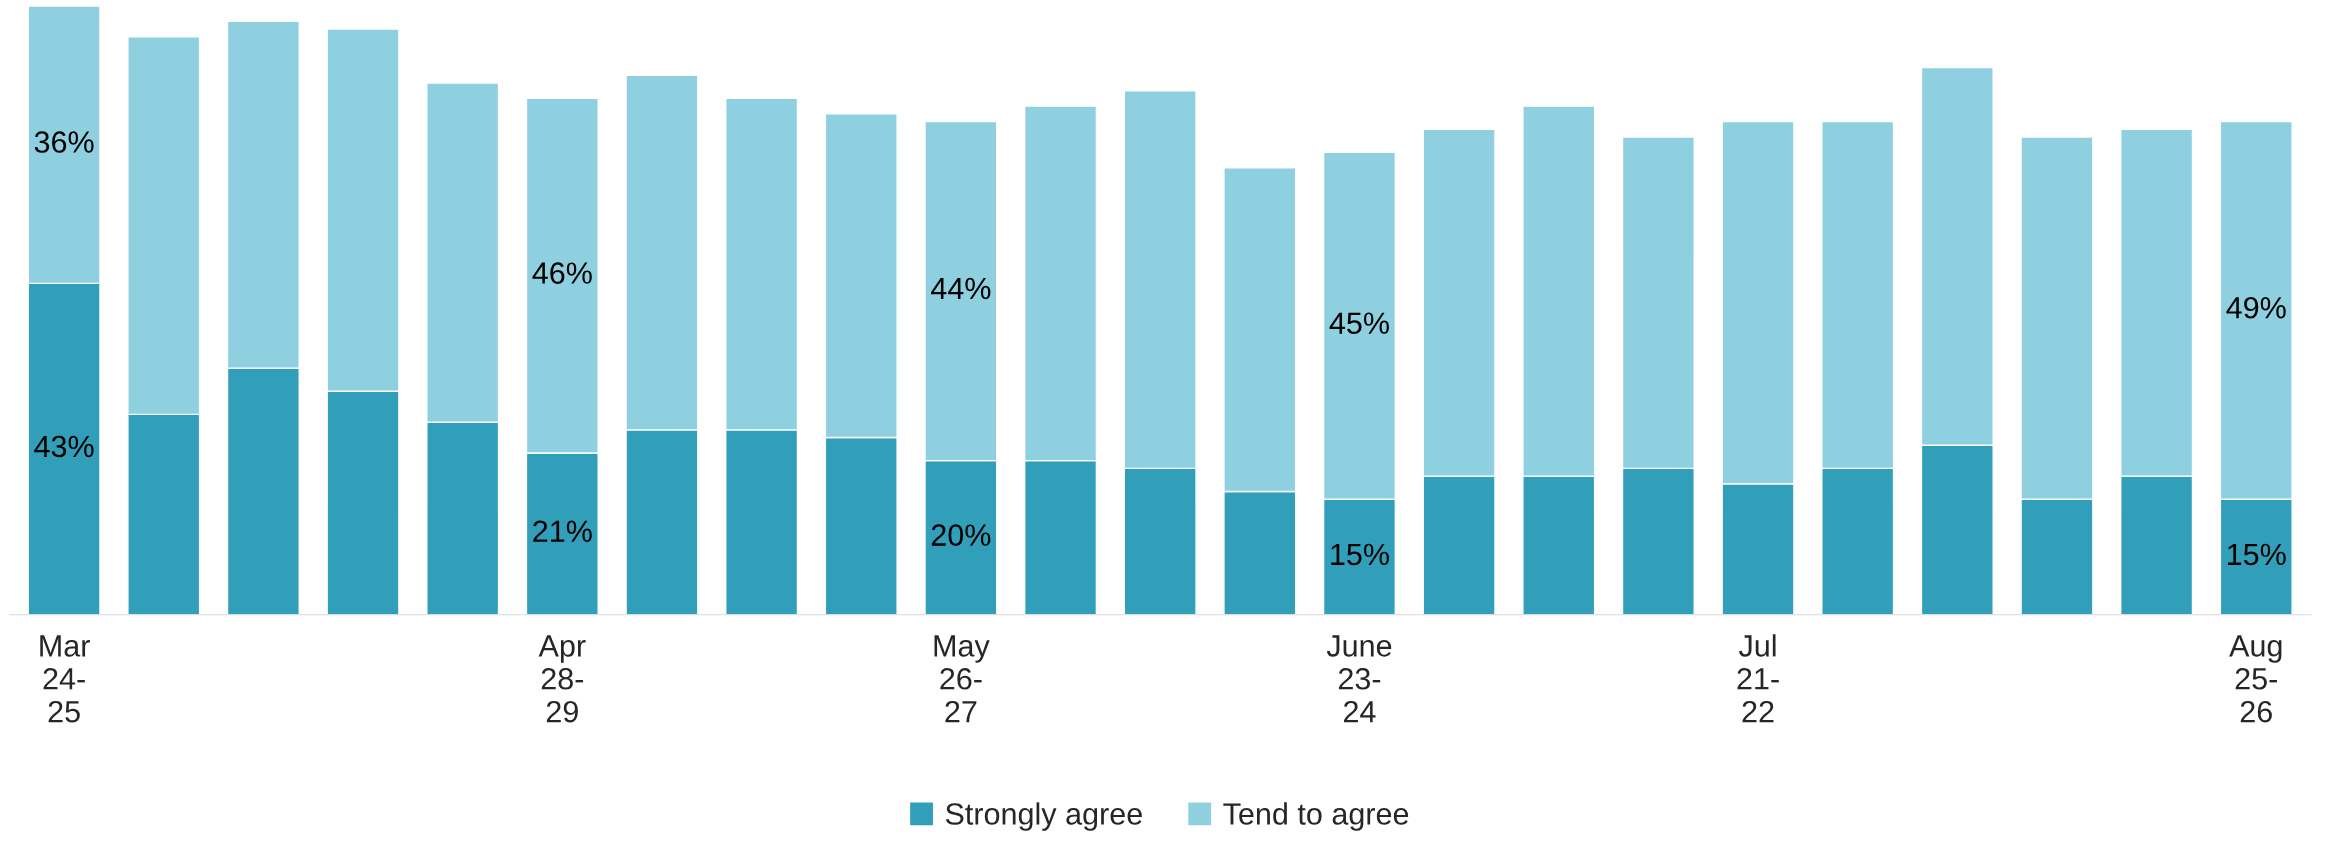  Describe the element at coordinates (1359, 679) in the screenshot. I see `x-tick-label: June 23- 24` at that location.